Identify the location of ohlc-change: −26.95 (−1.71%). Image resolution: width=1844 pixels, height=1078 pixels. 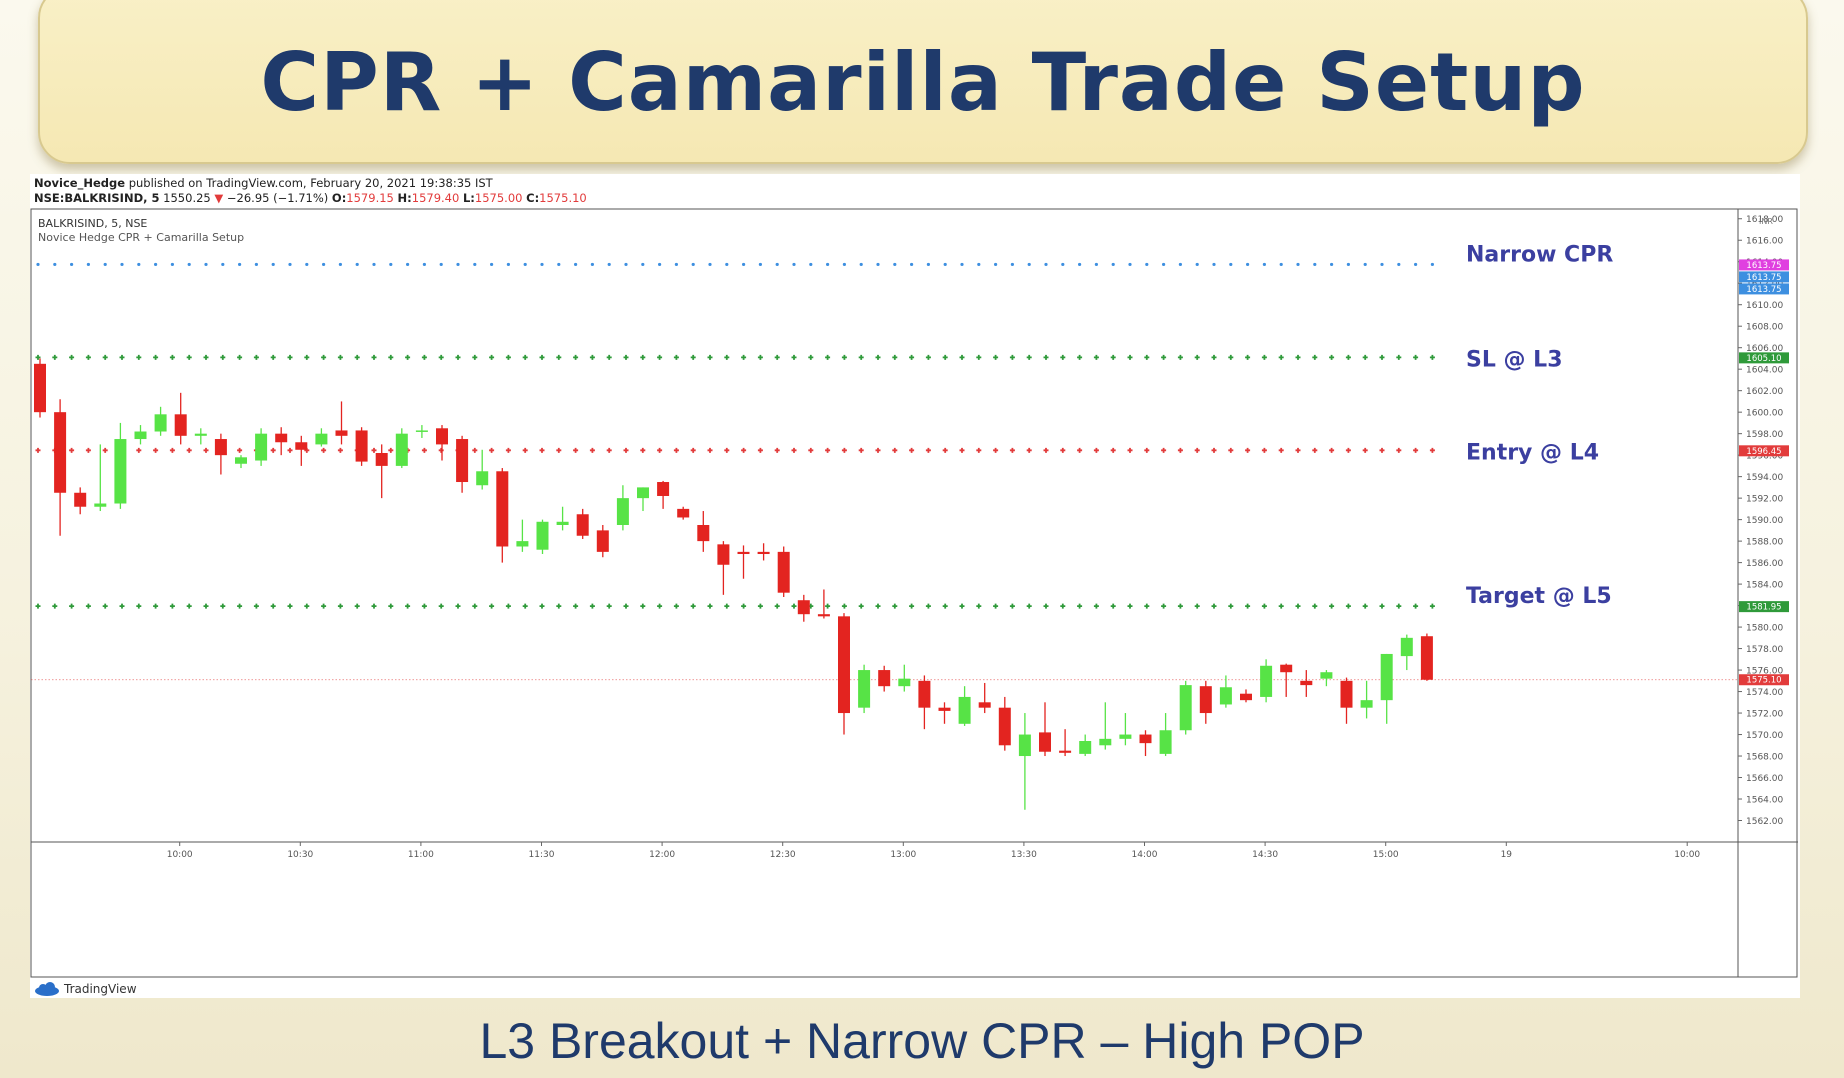
(277, 198).